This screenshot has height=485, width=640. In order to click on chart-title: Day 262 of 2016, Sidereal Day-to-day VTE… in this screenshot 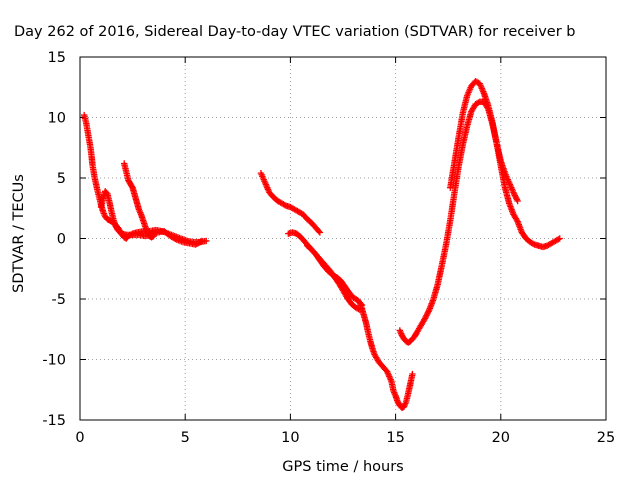, I will do `click(294, 32)`.